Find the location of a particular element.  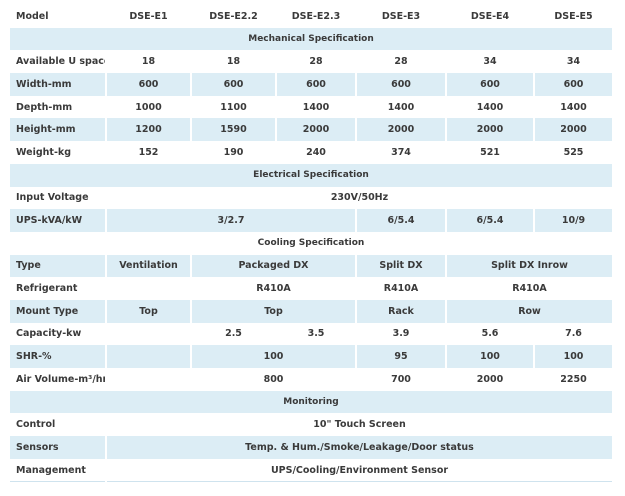

cell: 190 is located at coordinates (233, 152).